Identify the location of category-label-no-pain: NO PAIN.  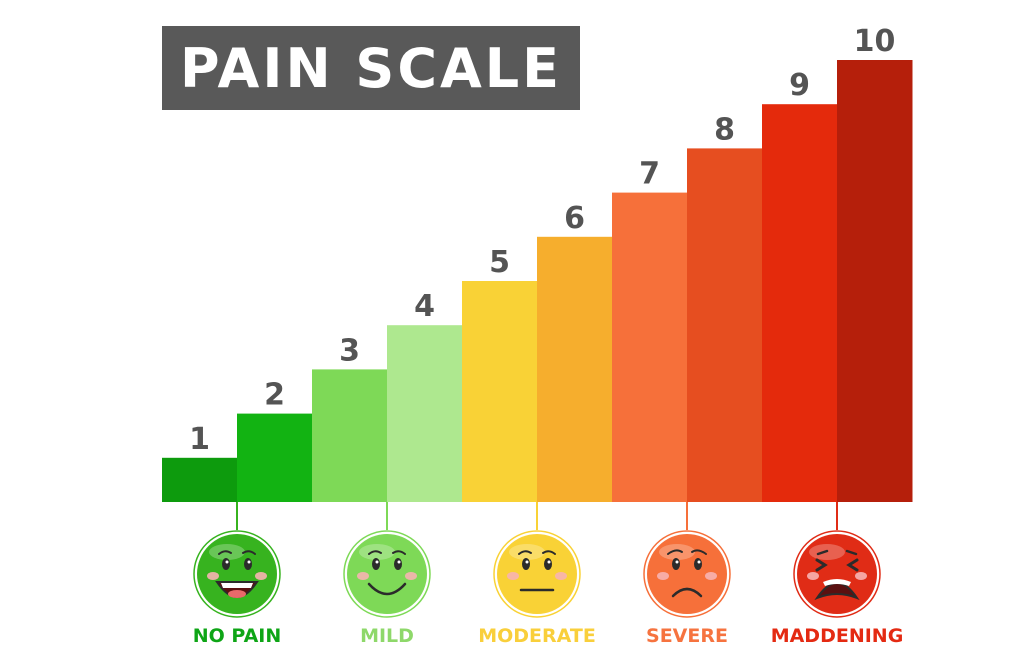
(237, 636).